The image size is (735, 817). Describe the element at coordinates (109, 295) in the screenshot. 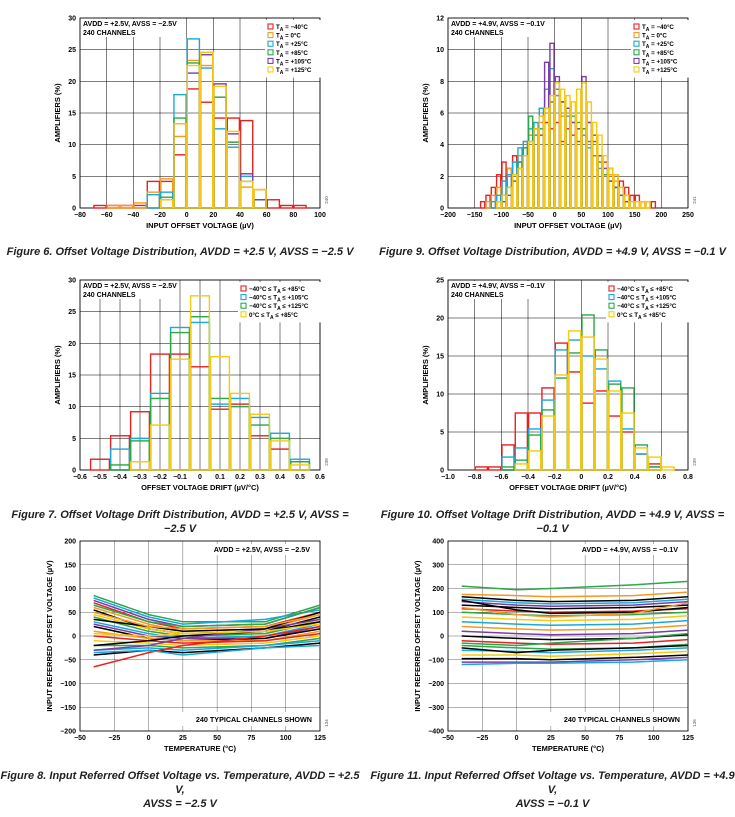

I see `chart-title: 240 CHANNELS` at that location.